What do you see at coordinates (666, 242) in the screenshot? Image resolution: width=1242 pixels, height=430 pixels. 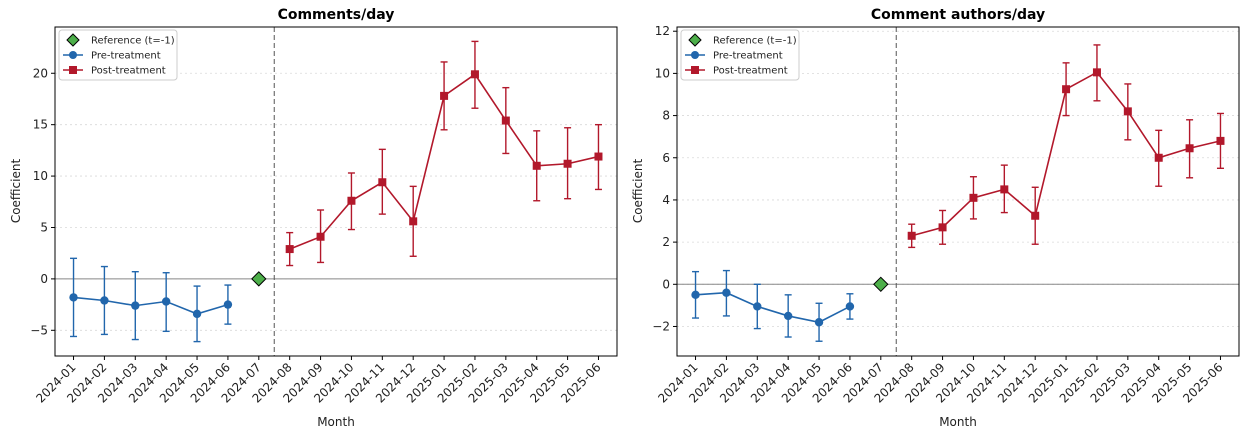 I see `y-tick-label: 2` at bounding box center [666, 242].